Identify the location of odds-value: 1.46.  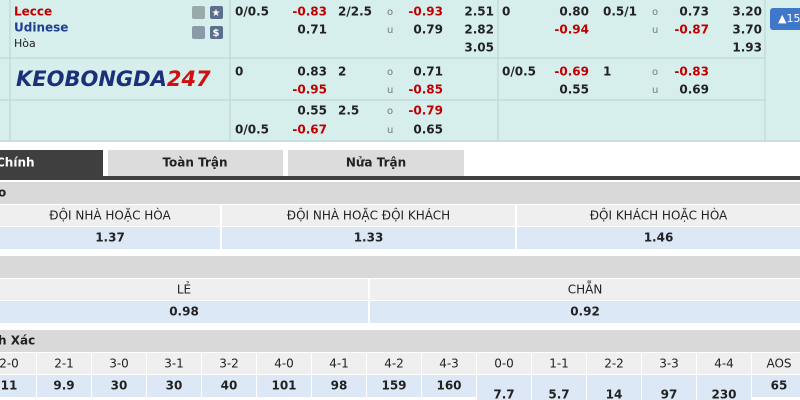
(659, 238).